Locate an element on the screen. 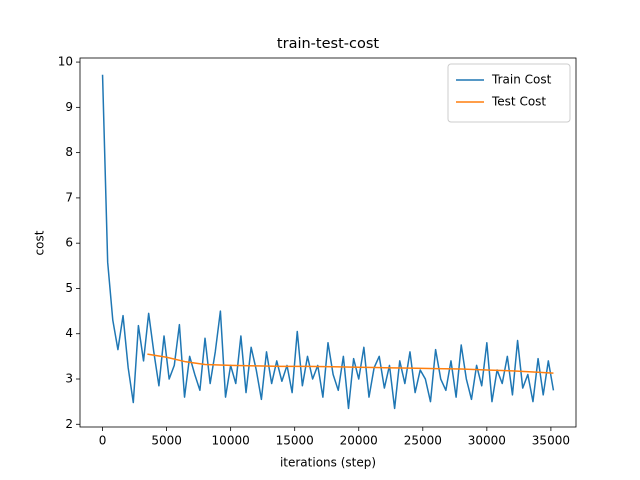  y-tick-label: 9 is located at coordinates (69, 107).